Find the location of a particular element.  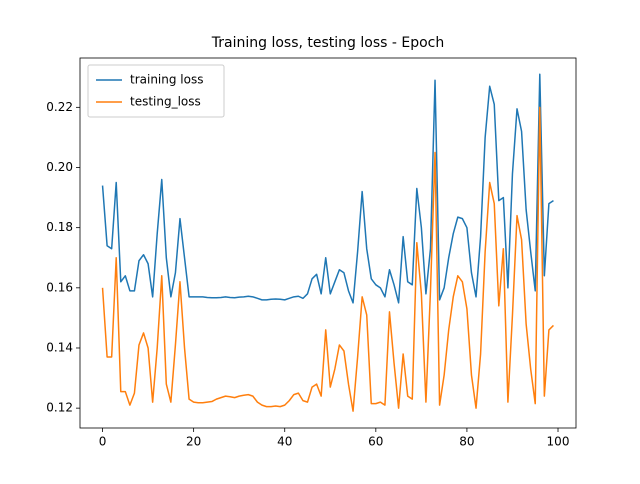

x-tick-label: 60 is located at coordinates (375, 442).